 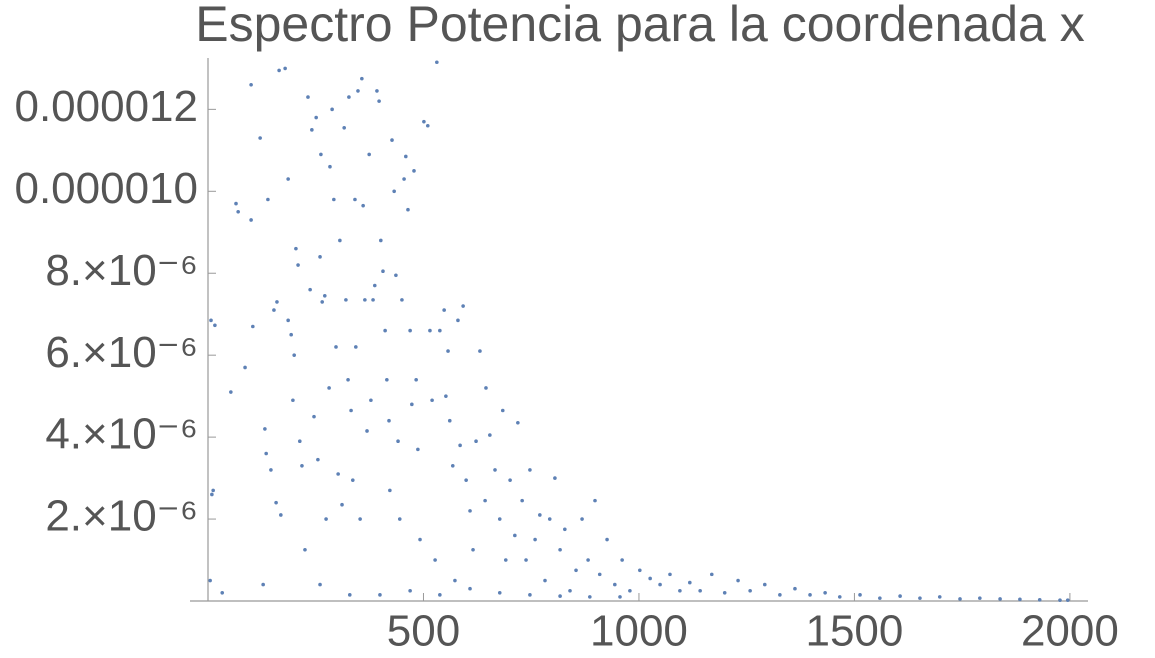 What do you see at coordinates (121, 516) in the screenshot?
I see `y-tick-label: 2.×10⁻⁶` at bounding box center [121, 516].